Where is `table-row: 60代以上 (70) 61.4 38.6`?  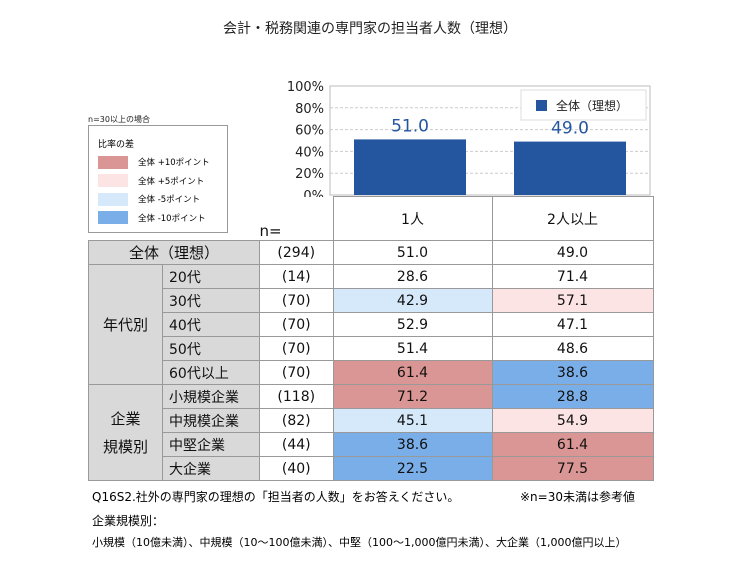 table-row: 60代以上 (70) 61.4 38.6 is located at coordinates (371, 372).